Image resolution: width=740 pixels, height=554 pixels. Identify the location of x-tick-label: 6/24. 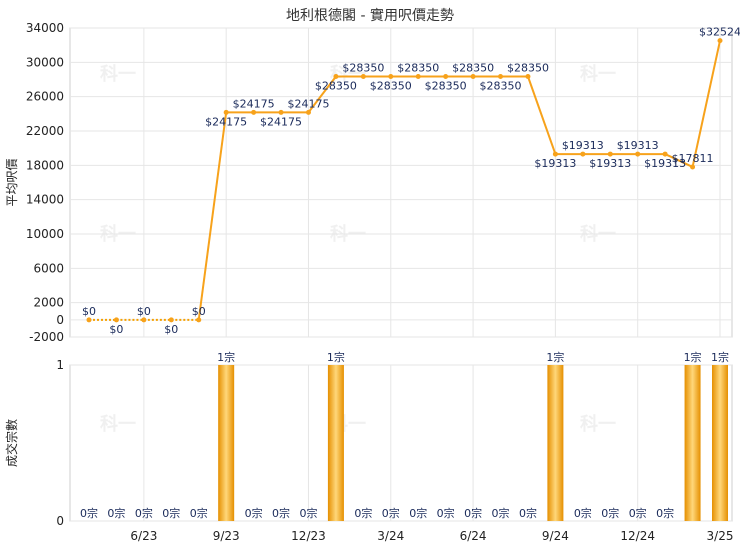
(473, 536).